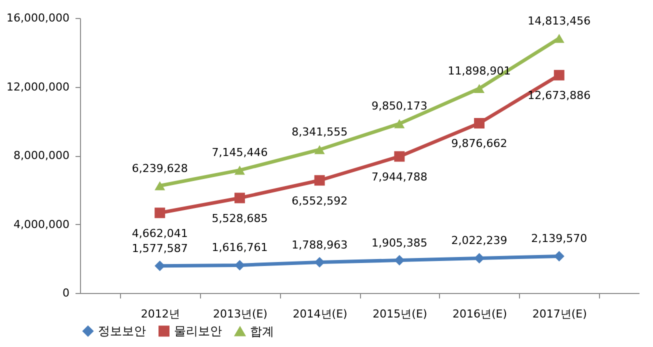  Describe the element at coordinates (399, 106) in the screenshot. I see `data-label: 9,850,173` at that location.